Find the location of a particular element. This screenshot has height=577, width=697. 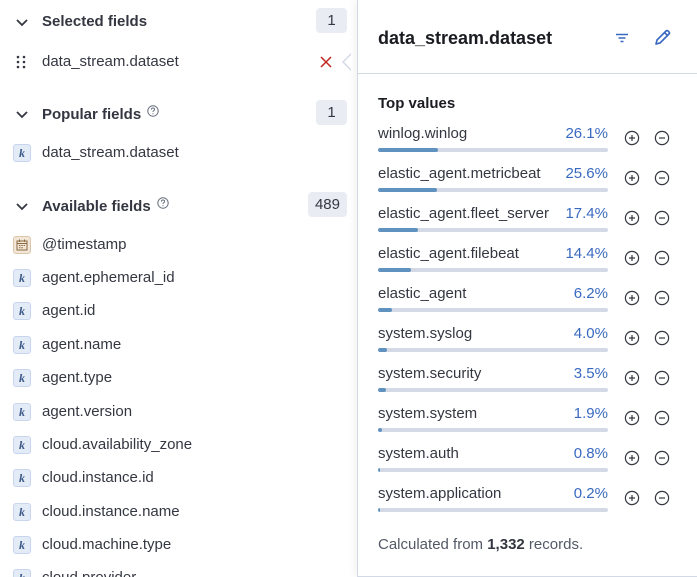

available-field-name: cloud.instance.id is located at coordinates (98, 477).